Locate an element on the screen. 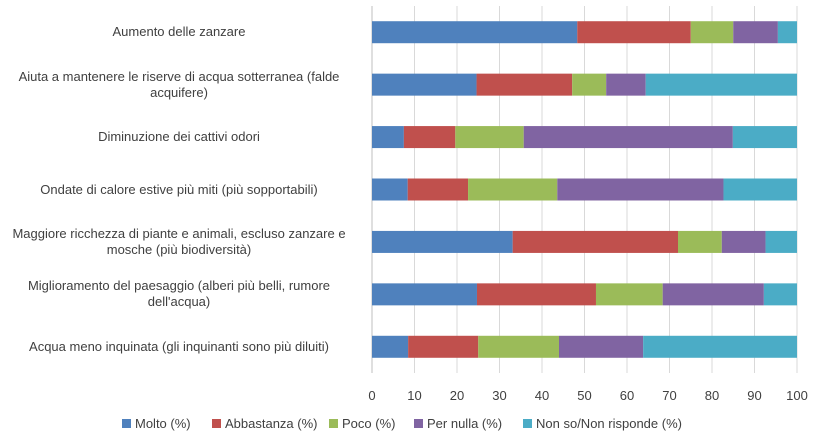 The width and height of the screenshot is (813, 442). x-tick-label: 60 is located at coordinates (627, 395).